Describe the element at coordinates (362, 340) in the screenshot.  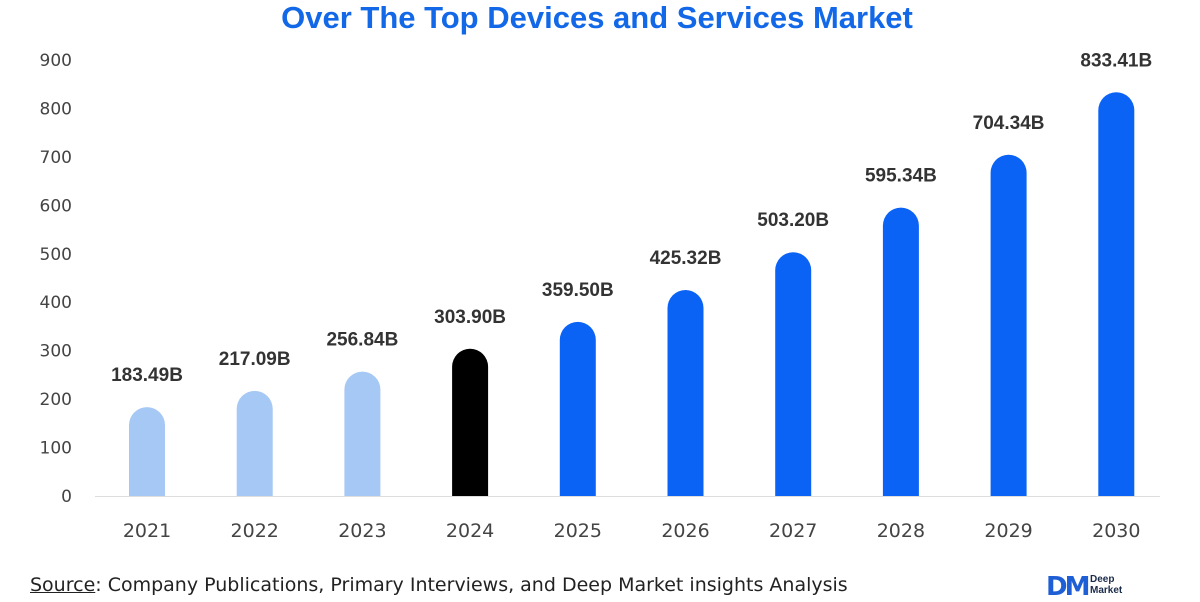
I see `data-label-2023: 256.84B` at that location.